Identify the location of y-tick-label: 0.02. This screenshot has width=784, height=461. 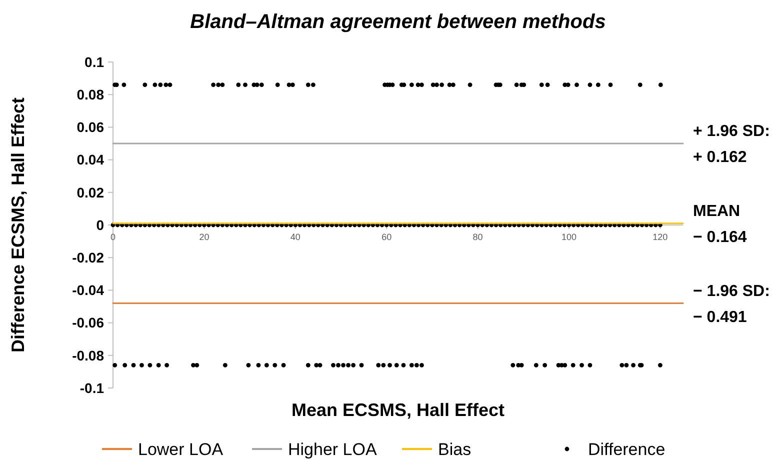
(90, 192).